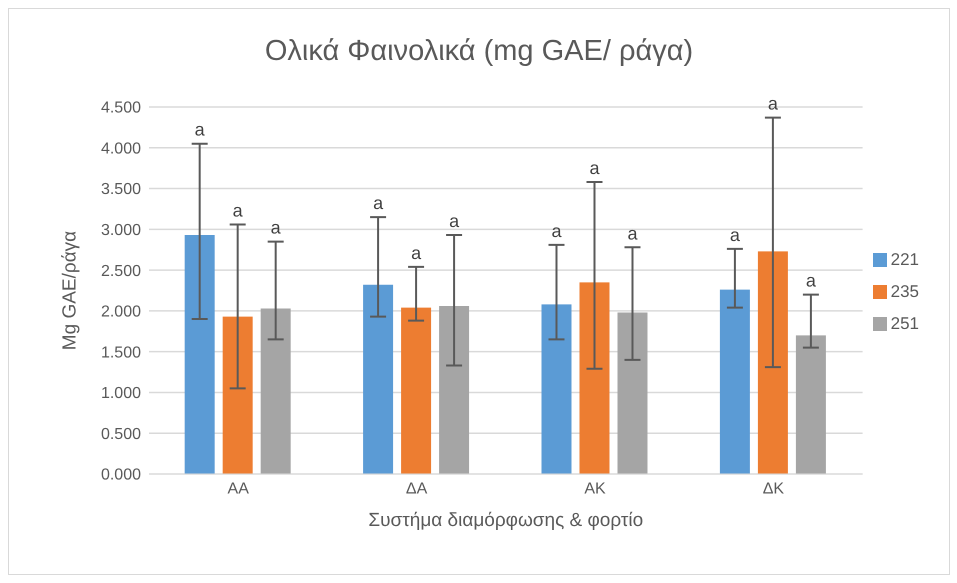 Image resolution: width=957 pixels, height=583 pixels. What do you see at coordinates (121, 149) in the screenshot?
I see `y-tick-label: 4.000` at bounding box center [121, 149].